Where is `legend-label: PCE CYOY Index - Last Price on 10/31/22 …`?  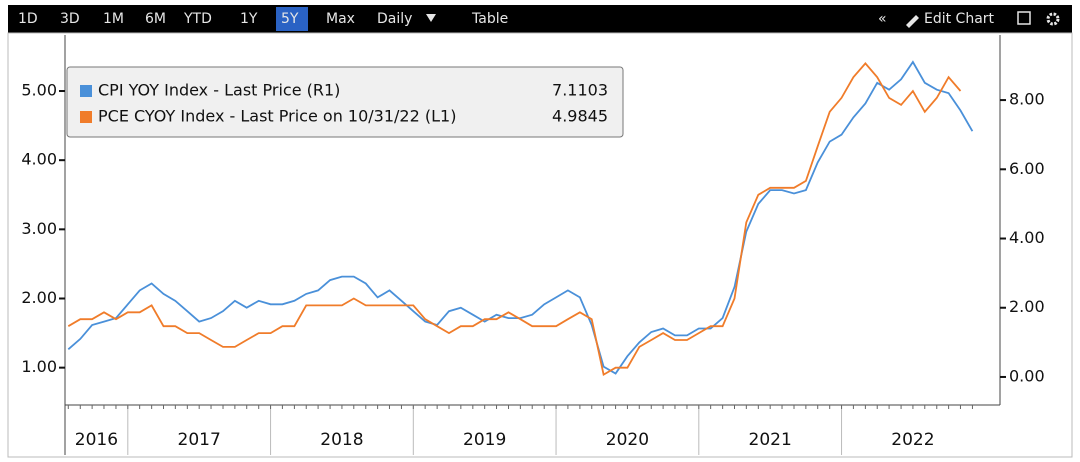
legend-label: PCE CYOY Index - Last Price on 10/31/22 … is located at coordinates (277, 116).